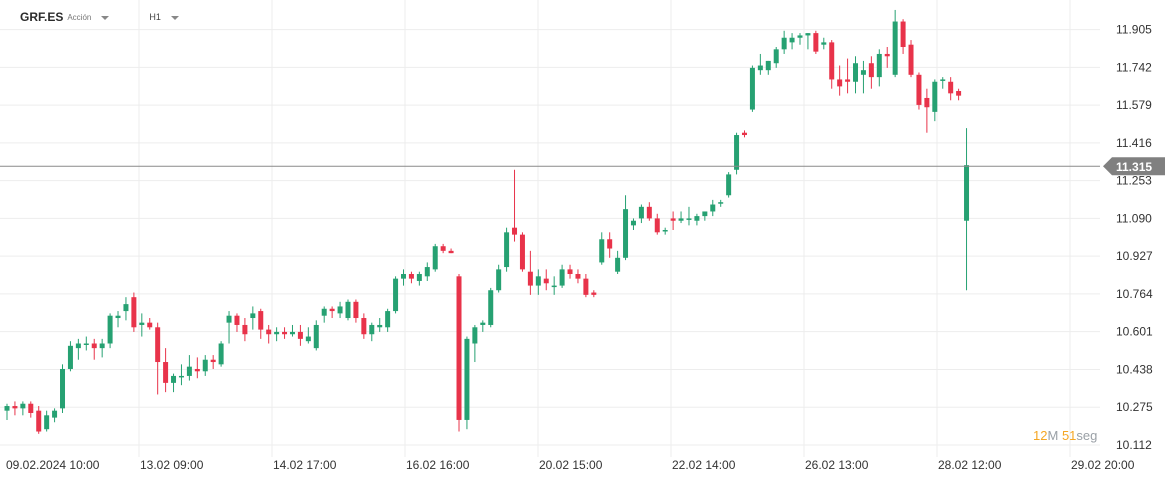 The height and width of the screenshot is (482, 1175). What do you see at coordinates (155, 17) in the screenshot?
I see `timeframe-selector: H1` at bounding box center [155, 17].